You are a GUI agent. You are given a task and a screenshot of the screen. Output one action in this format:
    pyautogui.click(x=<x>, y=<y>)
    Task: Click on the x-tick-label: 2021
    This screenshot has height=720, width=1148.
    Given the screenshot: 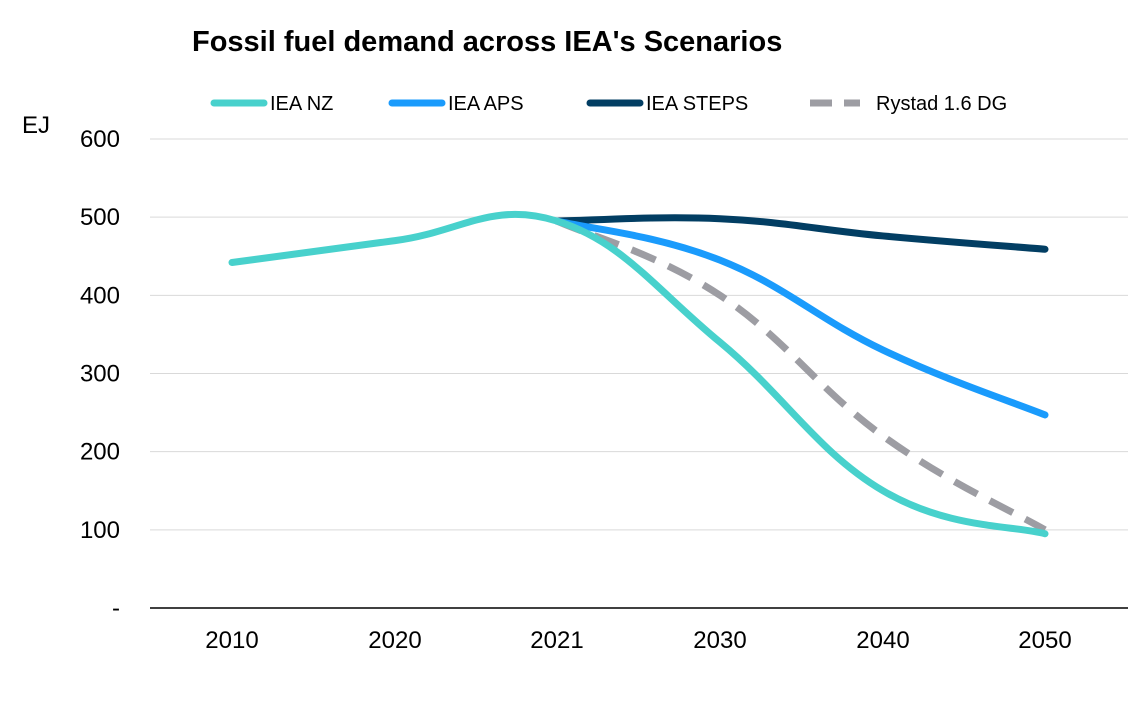 What is the action you would take?
    pyautogui.click(x=556, y=640)
    